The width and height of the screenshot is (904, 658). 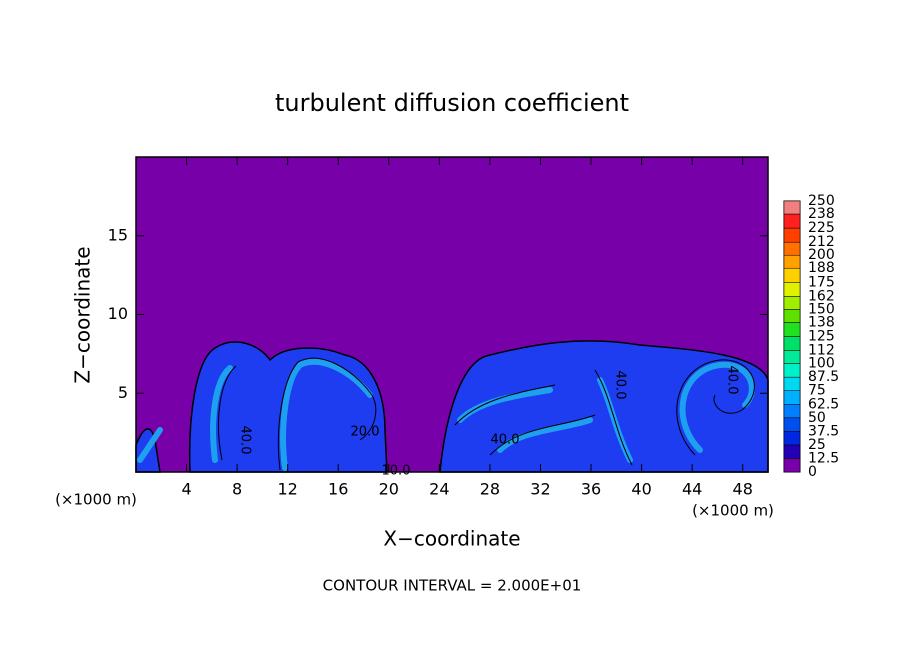 What do you see at coordinates (821, 242) in the screenshot?
I see `colorbar-label: 212` at bounding box center [821, 242].